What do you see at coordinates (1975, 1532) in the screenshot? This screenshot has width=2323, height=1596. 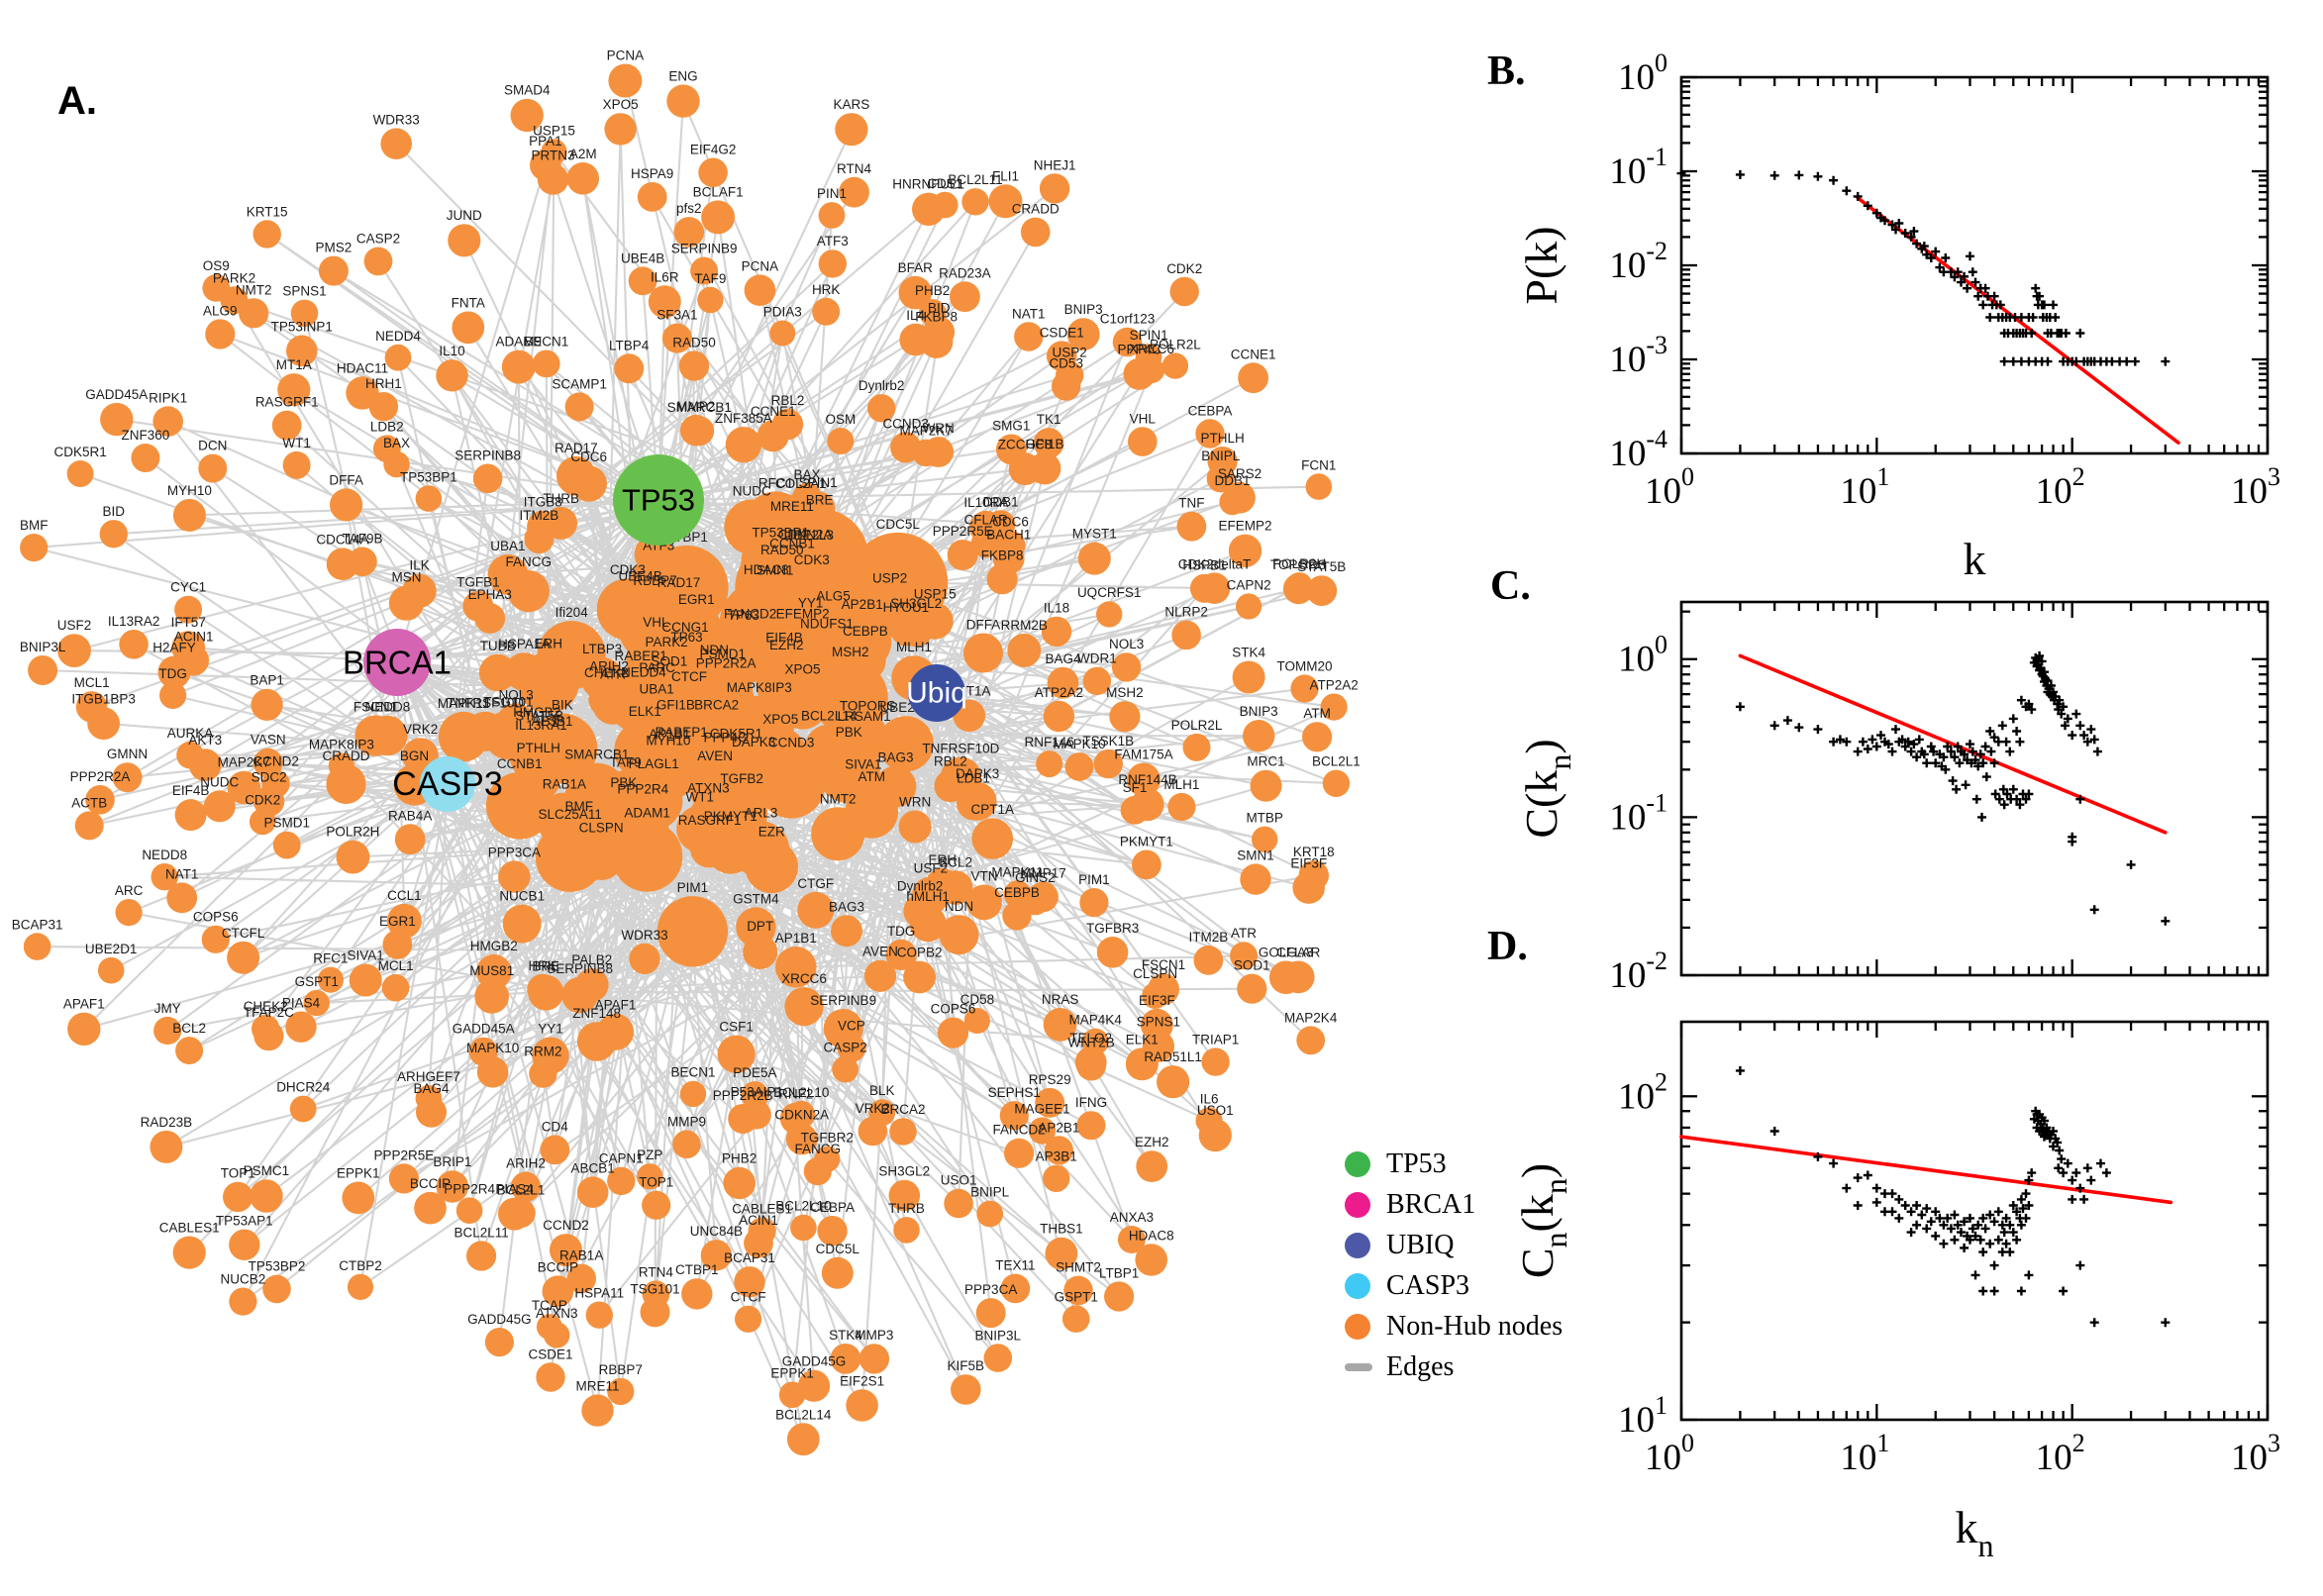 I see `x-axis-title: kn` at bounding box center [1975, 1532].